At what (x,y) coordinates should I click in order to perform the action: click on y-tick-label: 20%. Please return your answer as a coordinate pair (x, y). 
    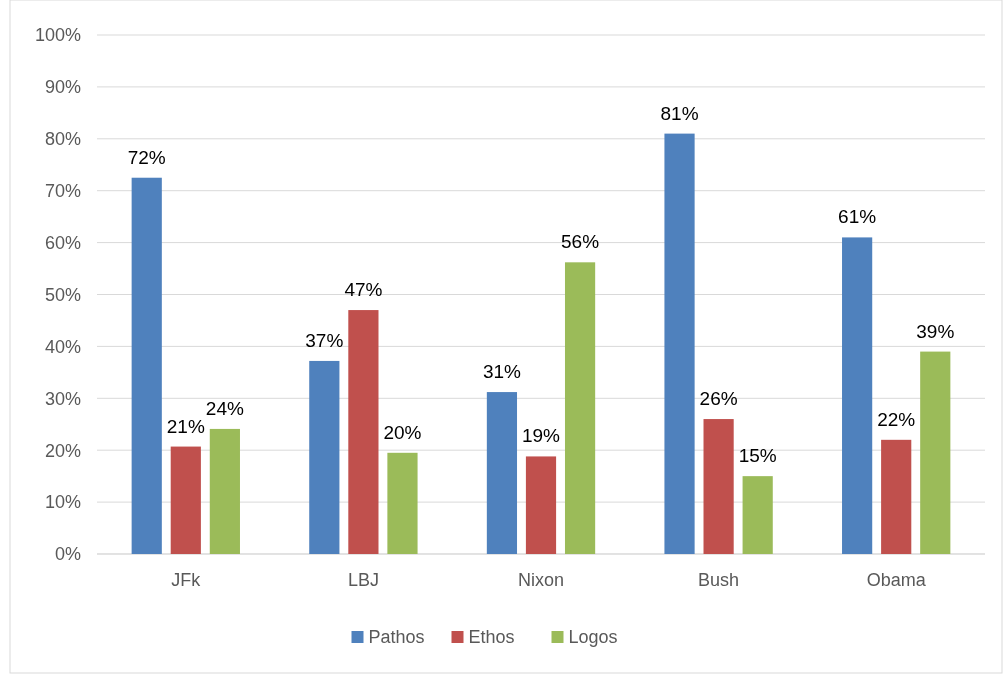
    Looking at the image, I should click on (62, 450).